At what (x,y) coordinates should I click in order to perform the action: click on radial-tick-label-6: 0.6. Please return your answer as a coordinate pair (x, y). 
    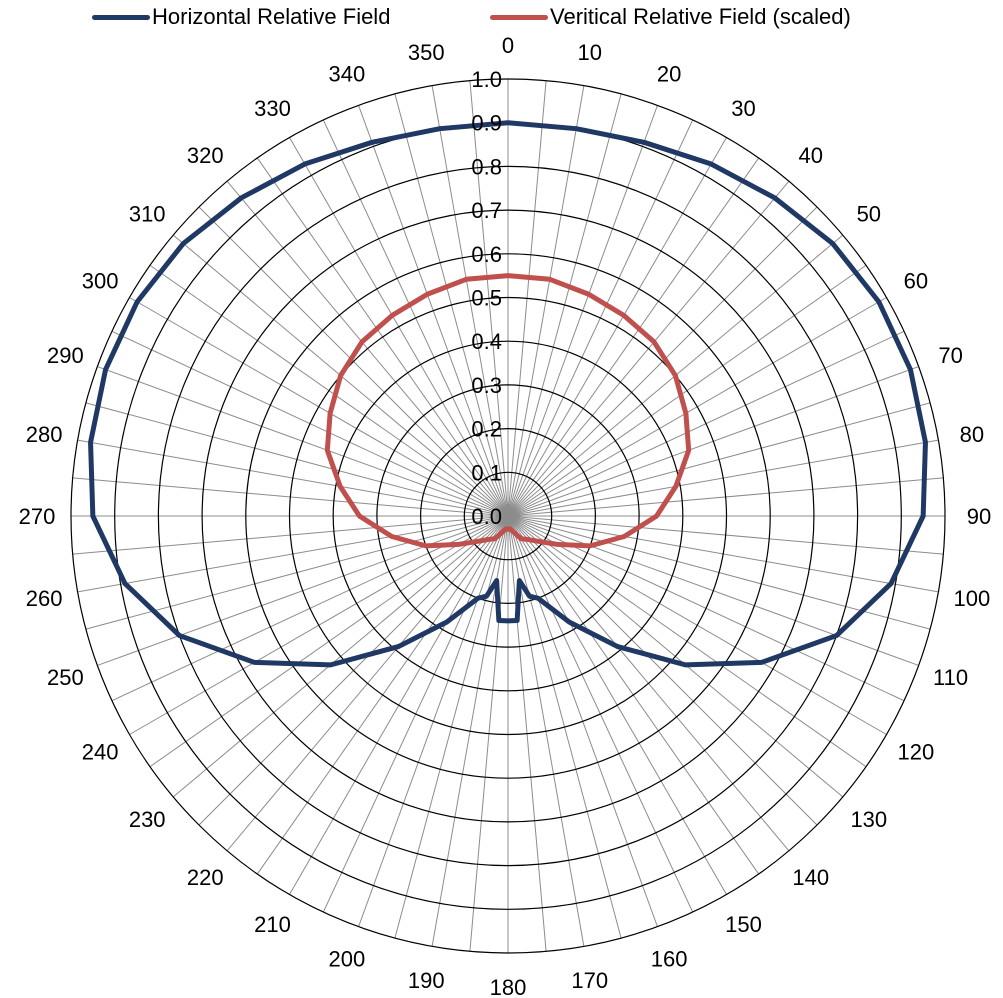
    Looking at the image, I should click on (486, 254).